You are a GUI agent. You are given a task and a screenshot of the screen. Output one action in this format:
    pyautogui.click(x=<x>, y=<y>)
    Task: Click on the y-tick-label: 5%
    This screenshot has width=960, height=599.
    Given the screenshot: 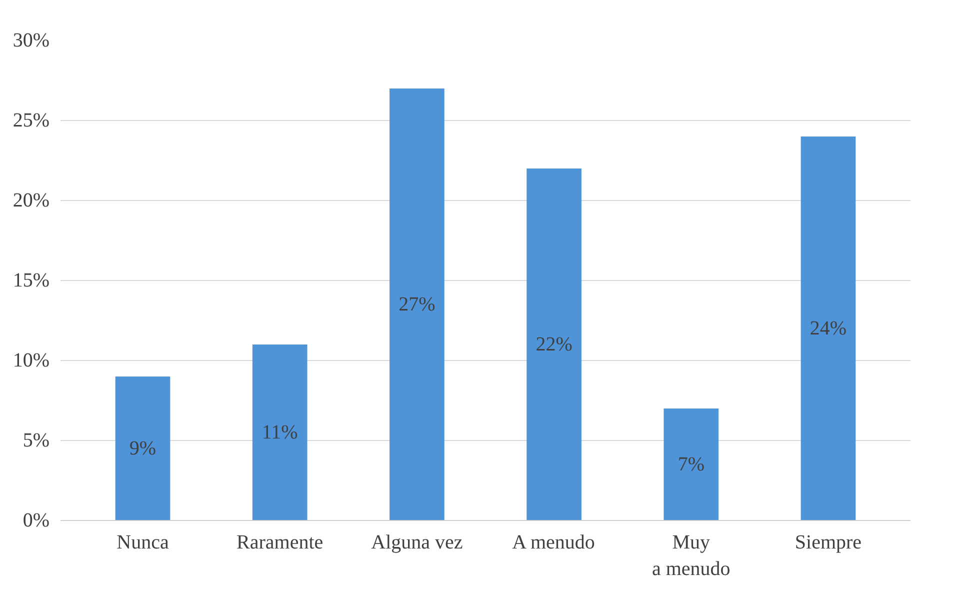 What is the action you would take?
    pyautogui.click(x=36, y=441)
    